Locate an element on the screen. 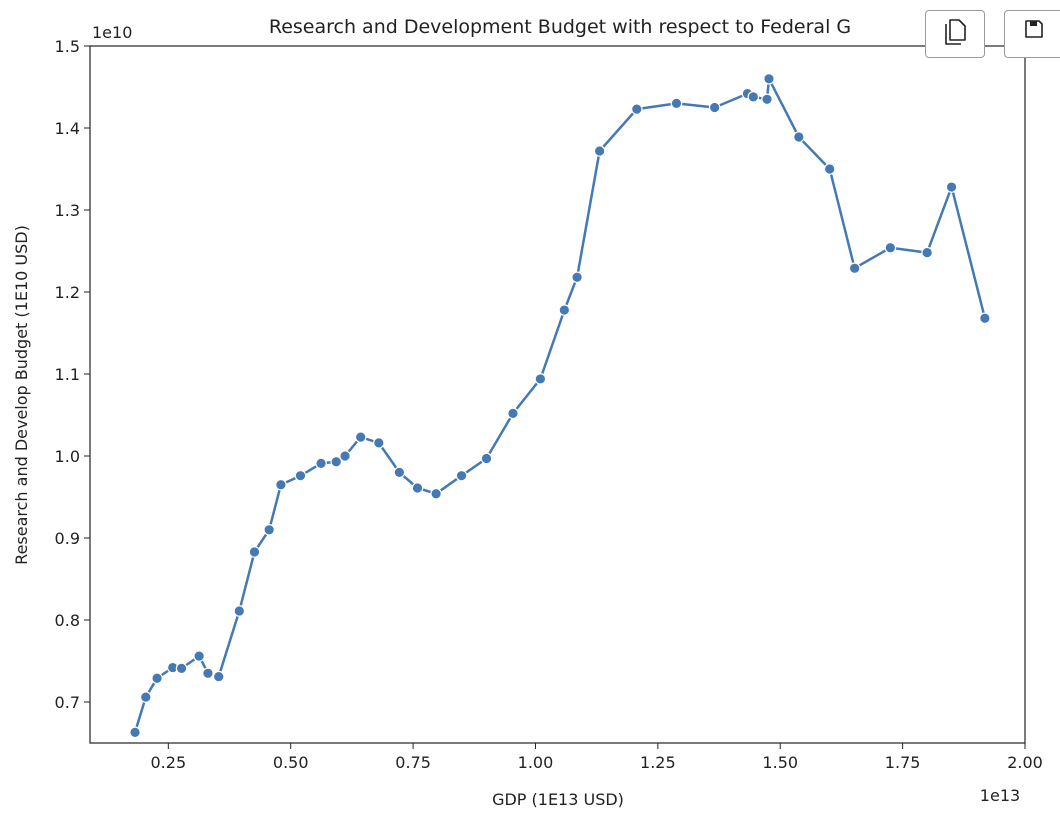  y-axis-ticks: 0.7 0.8 0.9 1.0 1.1 1.2 1.3 1.4 1.5 is located at coordinates (72, 374).